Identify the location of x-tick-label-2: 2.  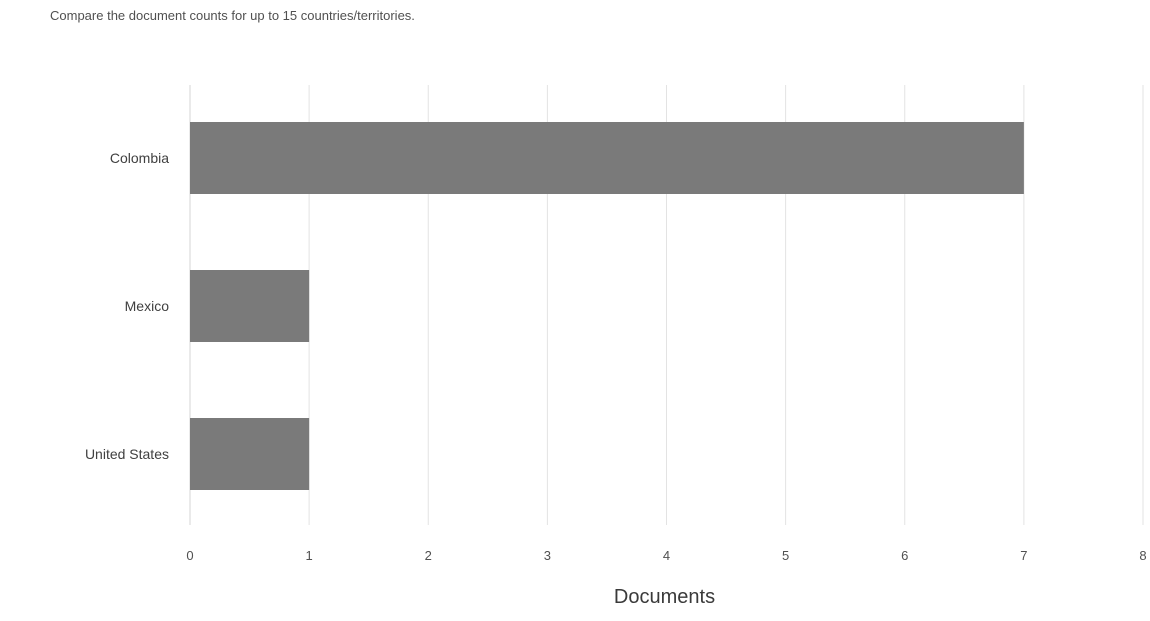
(428, 555).